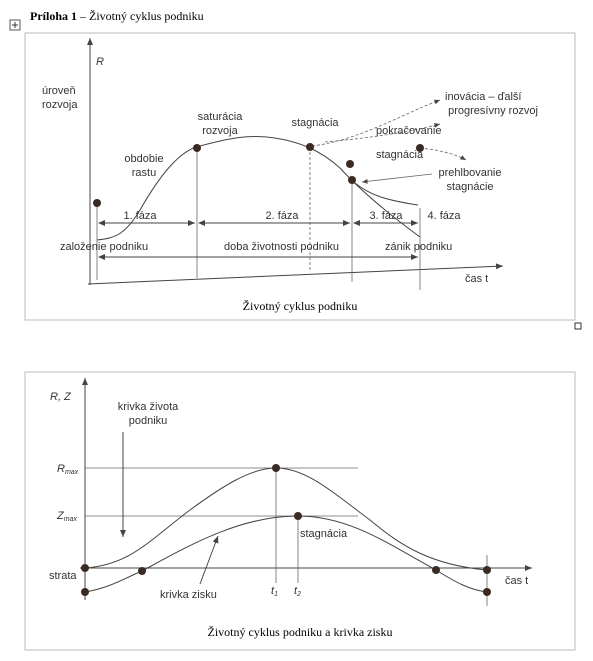  What do you see at coordinates (148, 421) in the screenshot?
I see `label: podniku` at bounding box center [148, 421].